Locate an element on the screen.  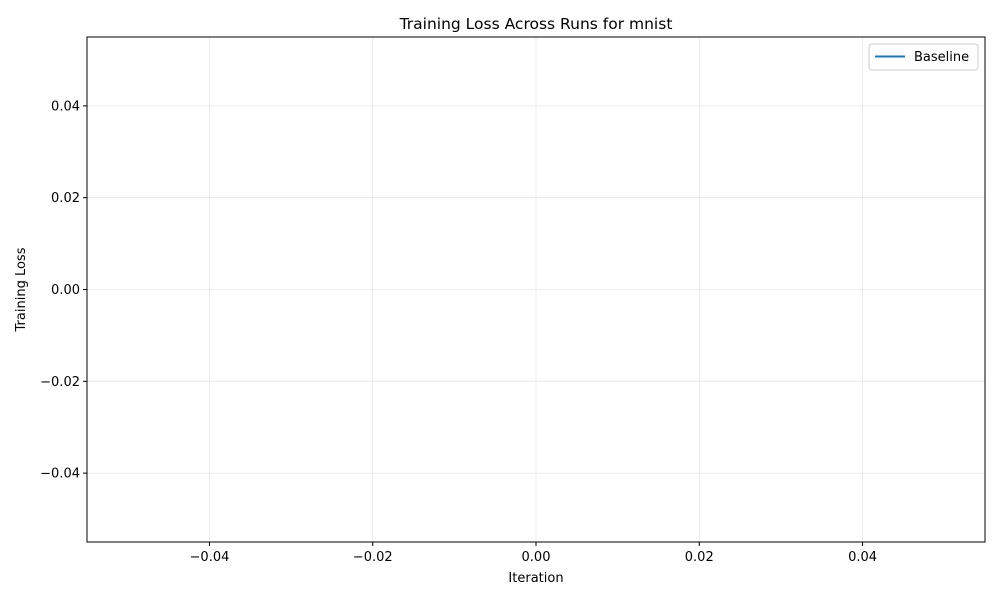
legend-label-baseline: Baseline is located at coordinates (941, 57).